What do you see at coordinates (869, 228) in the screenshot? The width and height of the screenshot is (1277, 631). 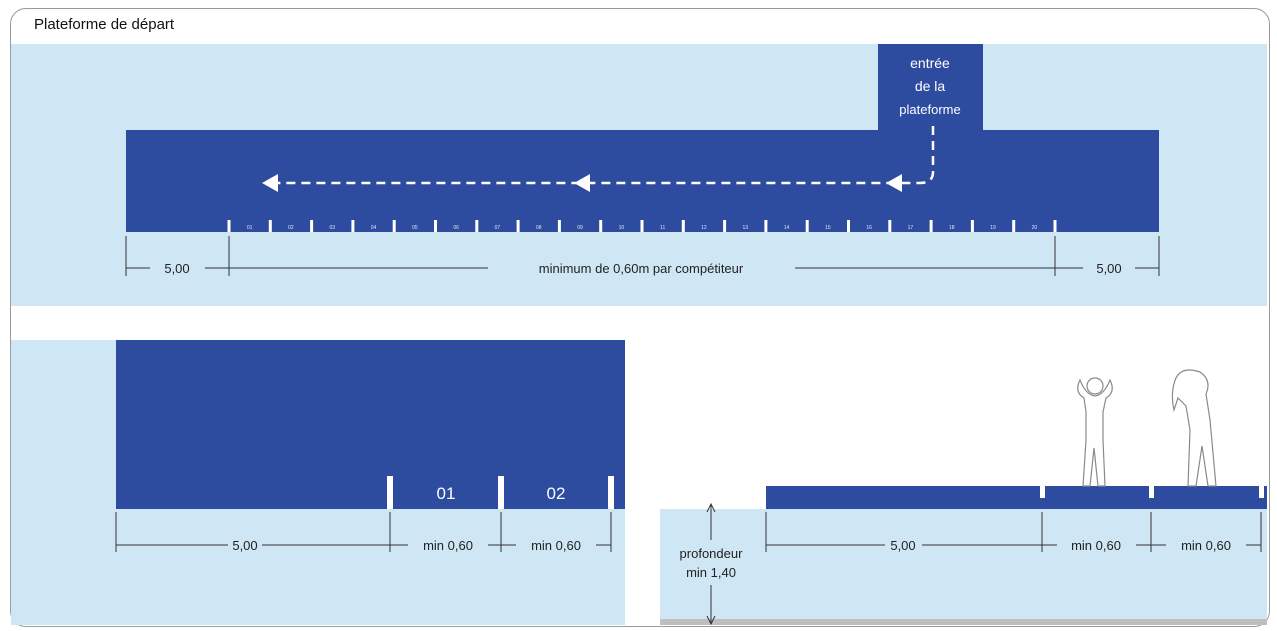 I see `lane-number-label: 16` at bounding box center [869, 228].